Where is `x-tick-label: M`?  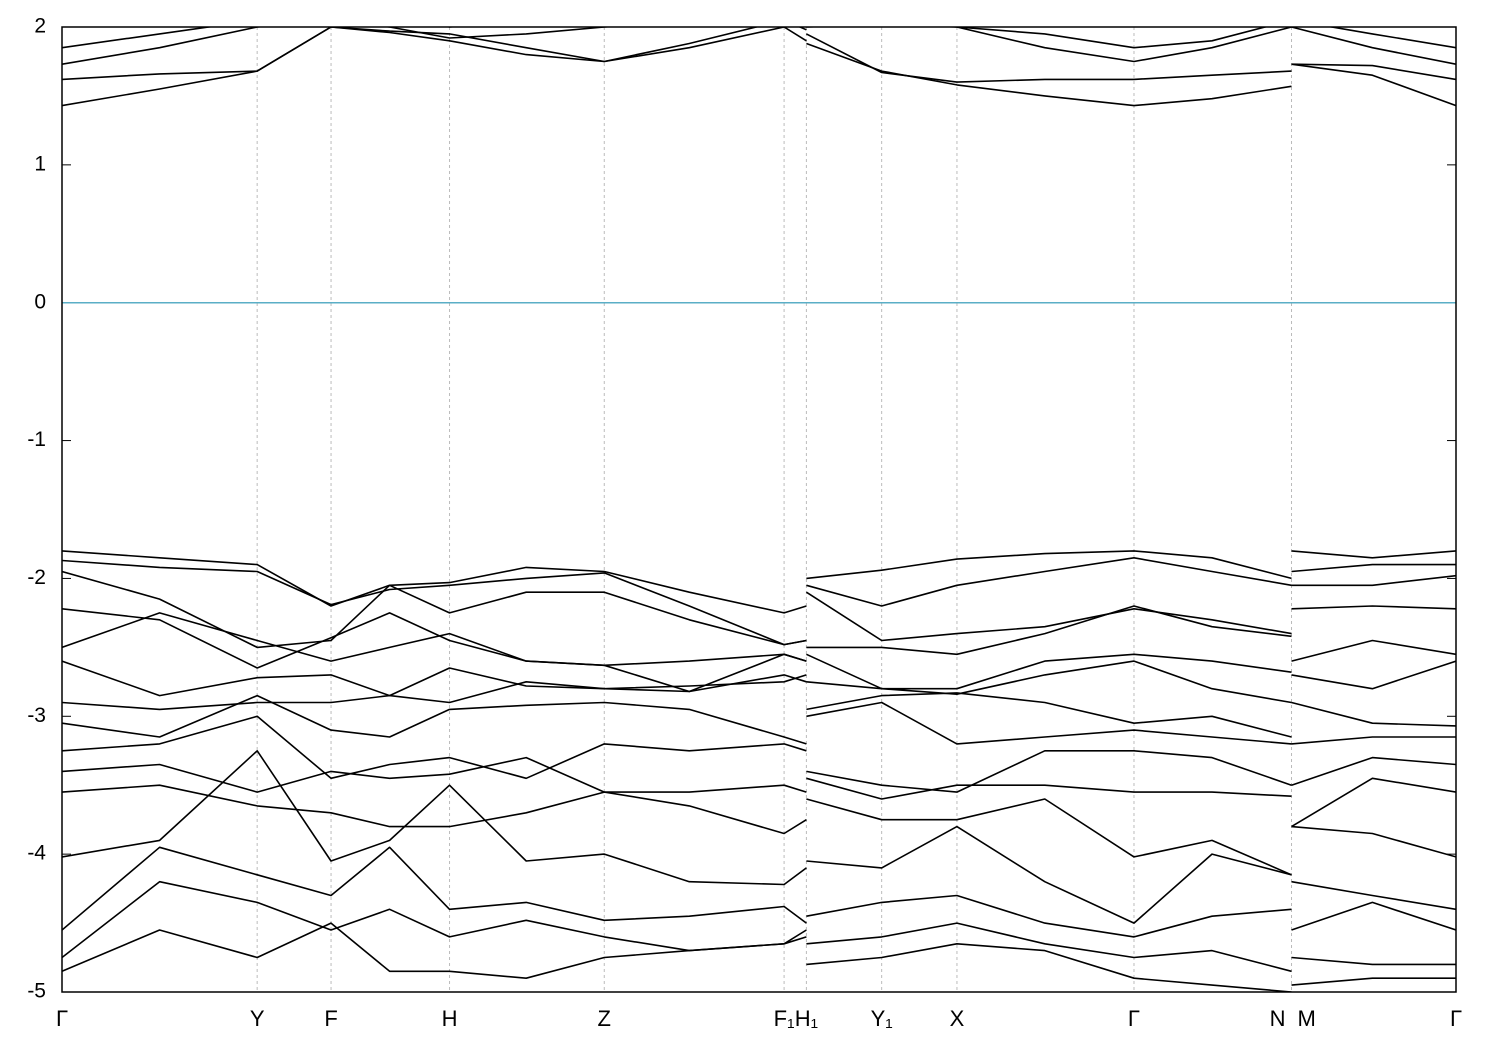
x-tick-label: M is located at coordinates (1307, 1018).